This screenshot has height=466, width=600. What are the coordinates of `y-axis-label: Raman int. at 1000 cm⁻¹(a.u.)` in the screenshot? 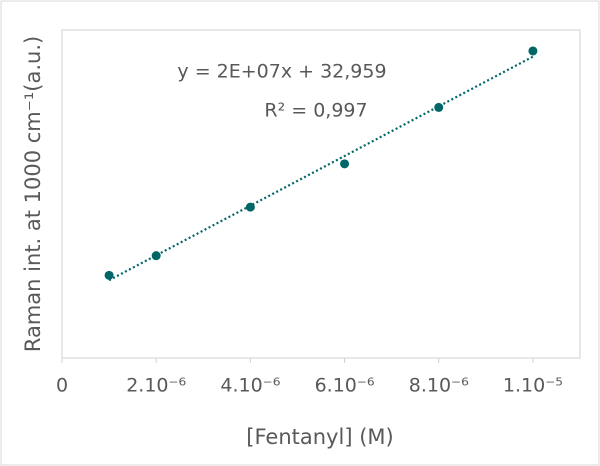 It's located at (33, 194).